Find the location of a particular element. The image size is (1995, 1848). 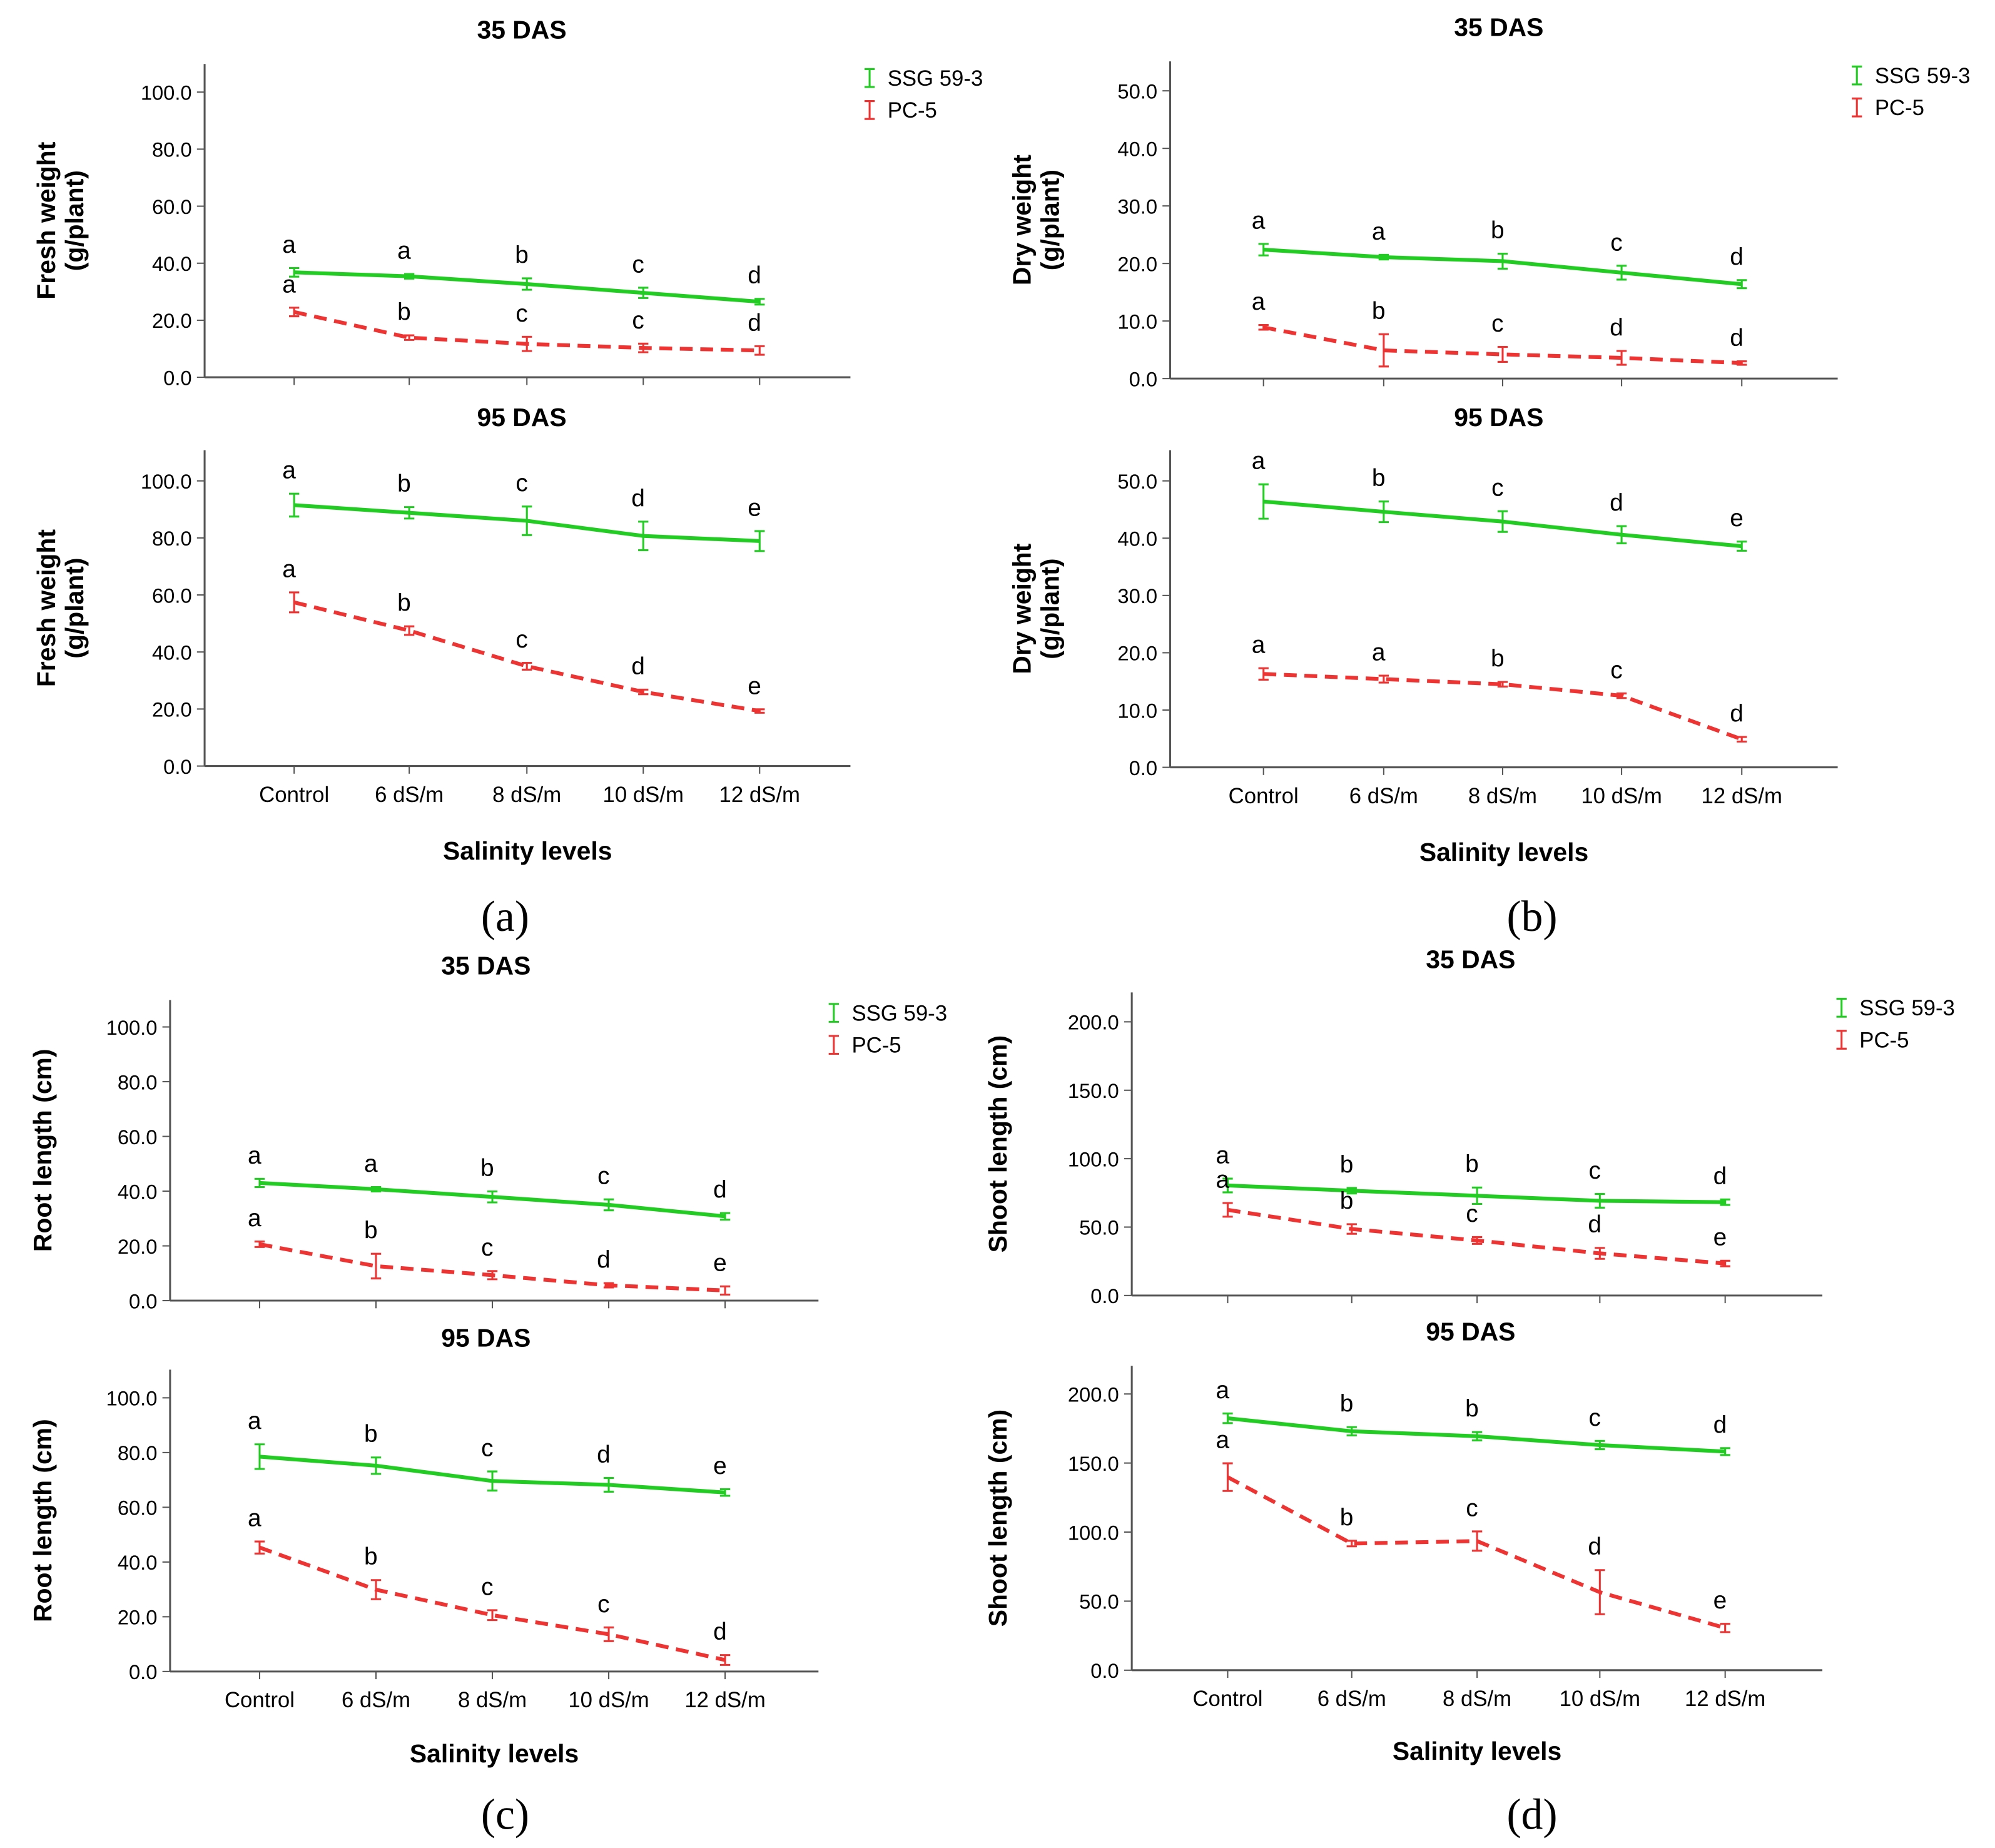

legend-marker is located at coordinates (869, 78).